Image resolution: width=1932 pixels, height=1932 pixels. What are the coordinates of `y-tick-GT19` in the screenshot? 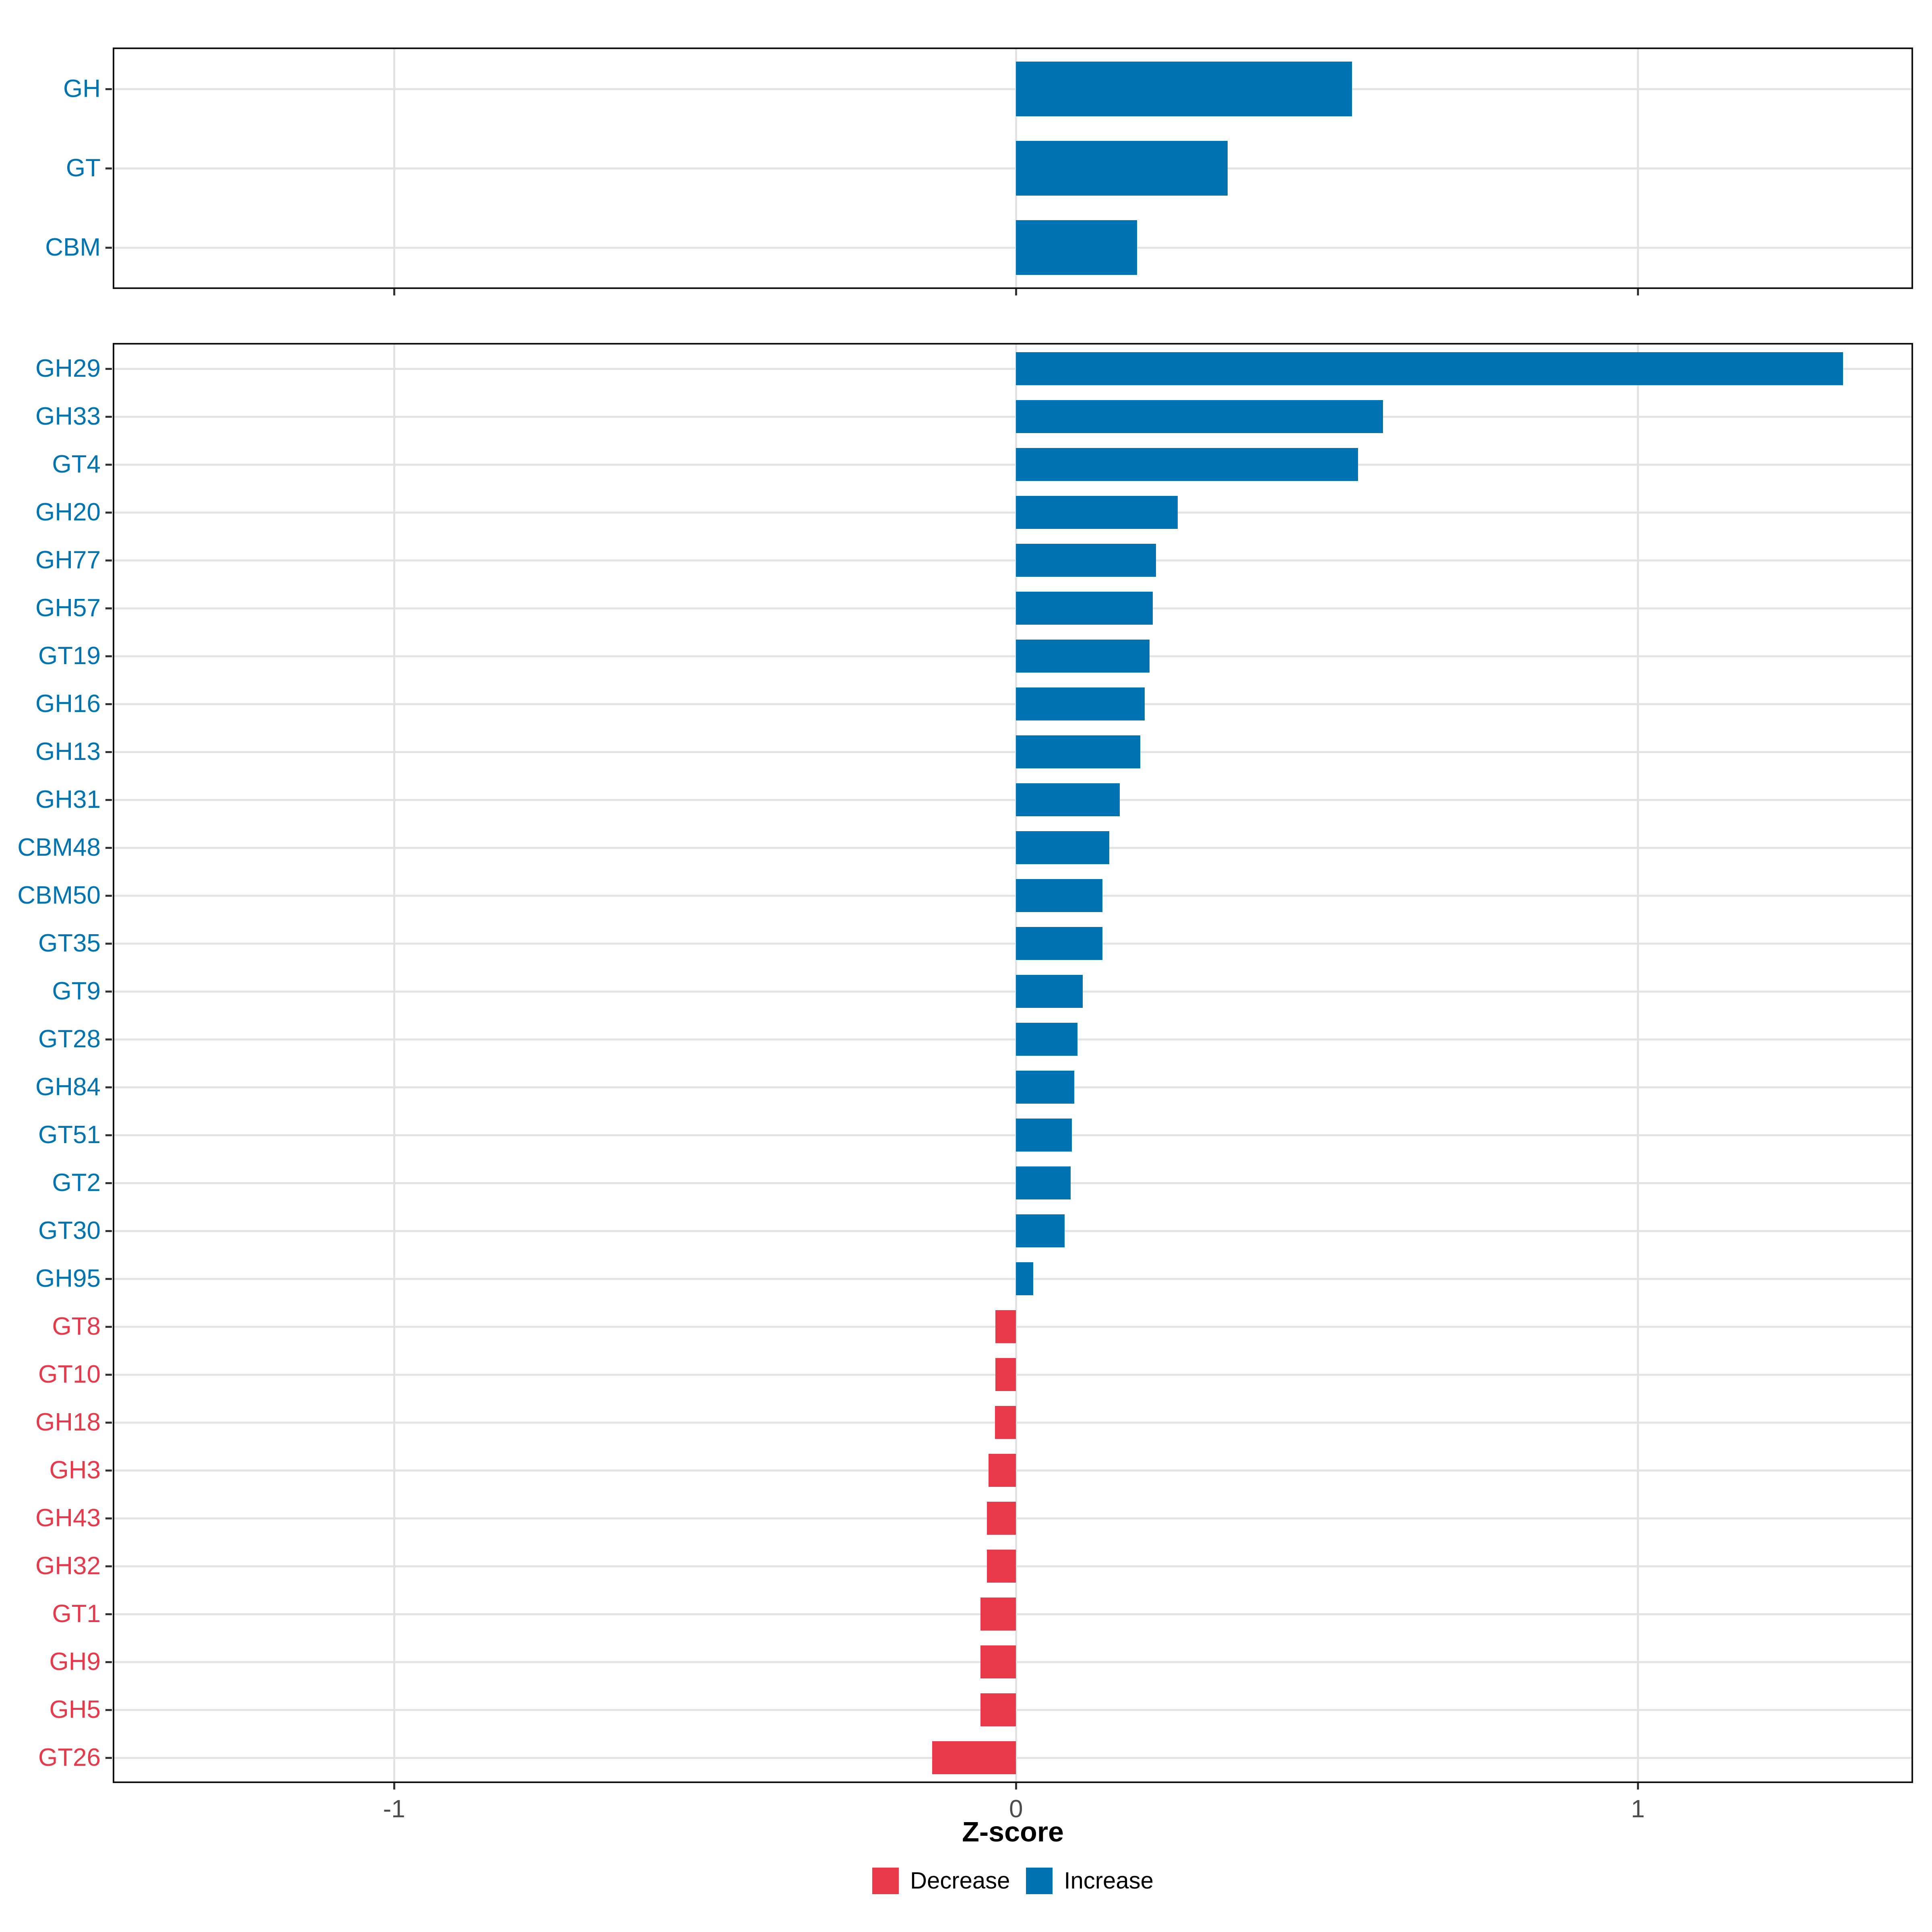 It's located at (108, 656).